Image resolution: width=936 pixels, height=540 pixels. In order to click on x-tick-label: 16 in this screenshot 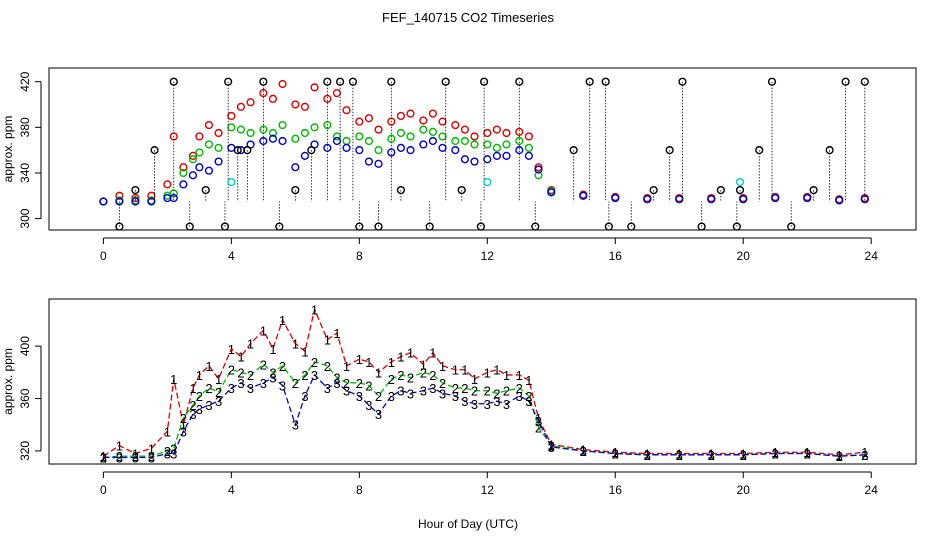, I will do `click(616, 490)`.